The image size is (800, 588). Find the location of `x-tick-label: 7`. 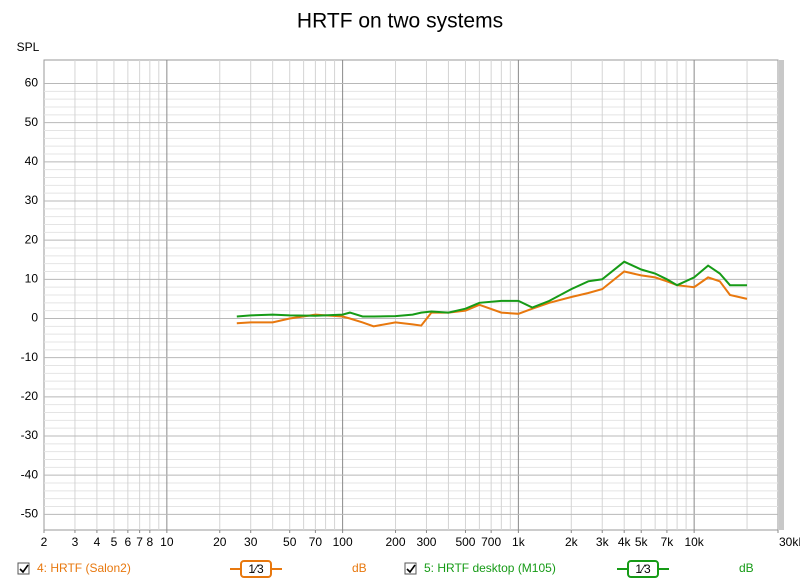

x-tick-label: 7 is located at coordinates (139, 542).